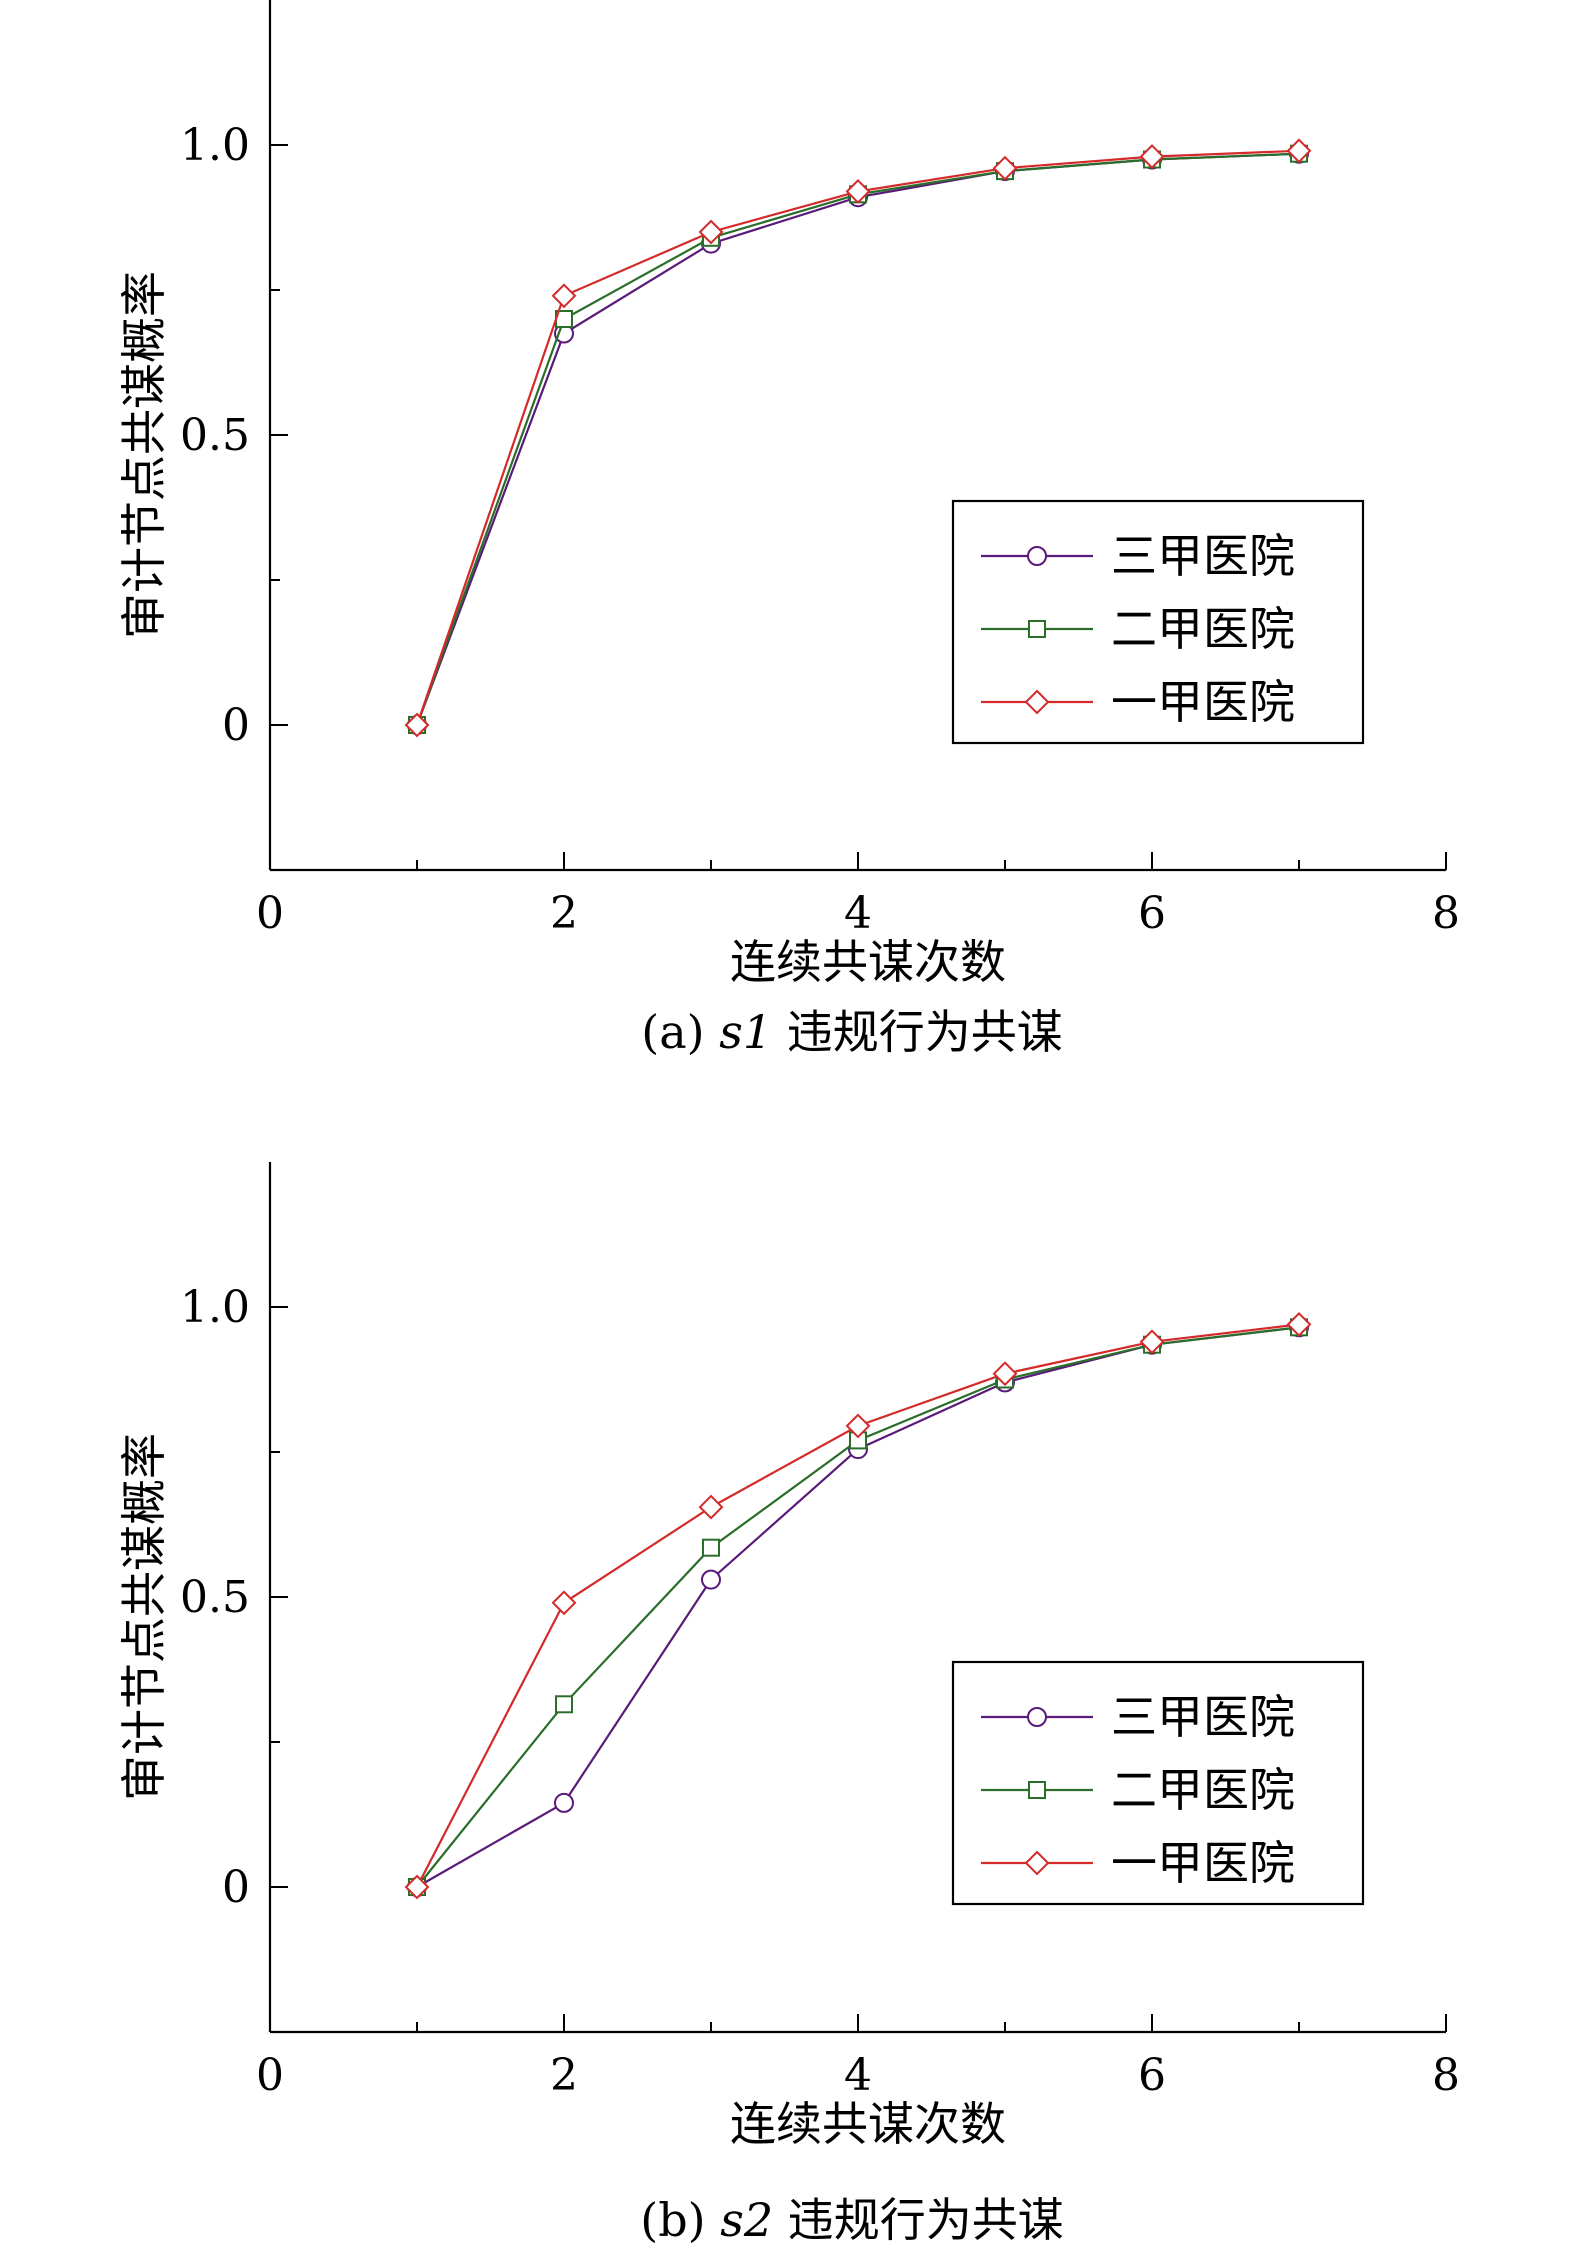 The image size is (1575, 2251). Describe the element at coordinates (680, 1032) in the screenshot. I see `caption-prefix: (a)` at that location.